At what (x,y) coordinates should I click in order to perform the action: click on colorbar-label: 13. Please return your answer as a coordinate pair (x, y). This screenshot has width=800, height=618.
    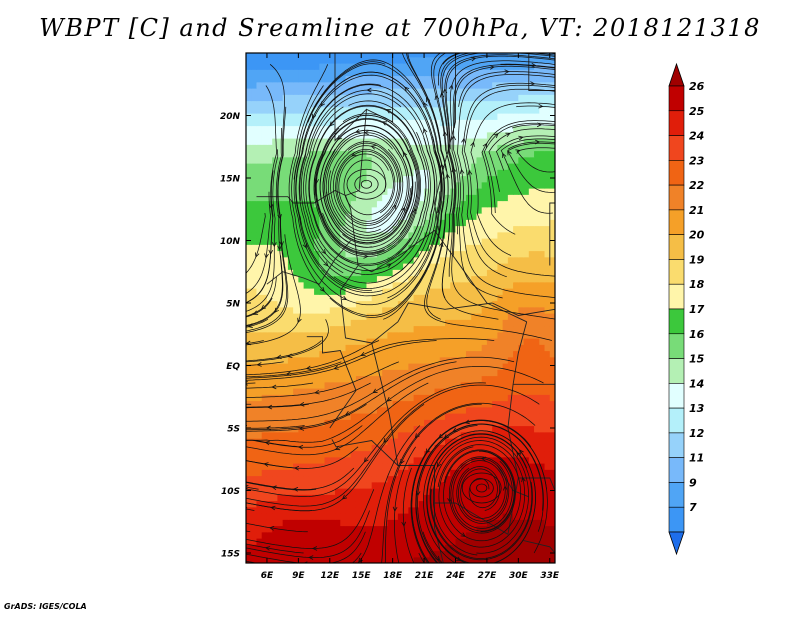
    Looking at the image, I should click on (697, 408).